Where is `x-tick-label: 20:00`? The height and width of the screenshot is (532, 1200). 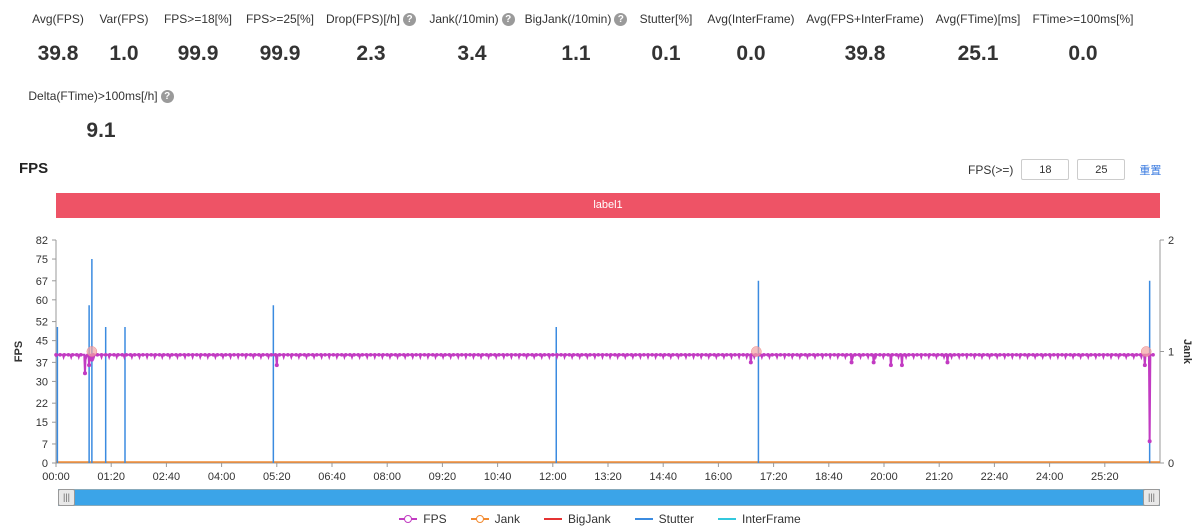 x-tick-label: 20:00 is located at coordinates (884, 477).